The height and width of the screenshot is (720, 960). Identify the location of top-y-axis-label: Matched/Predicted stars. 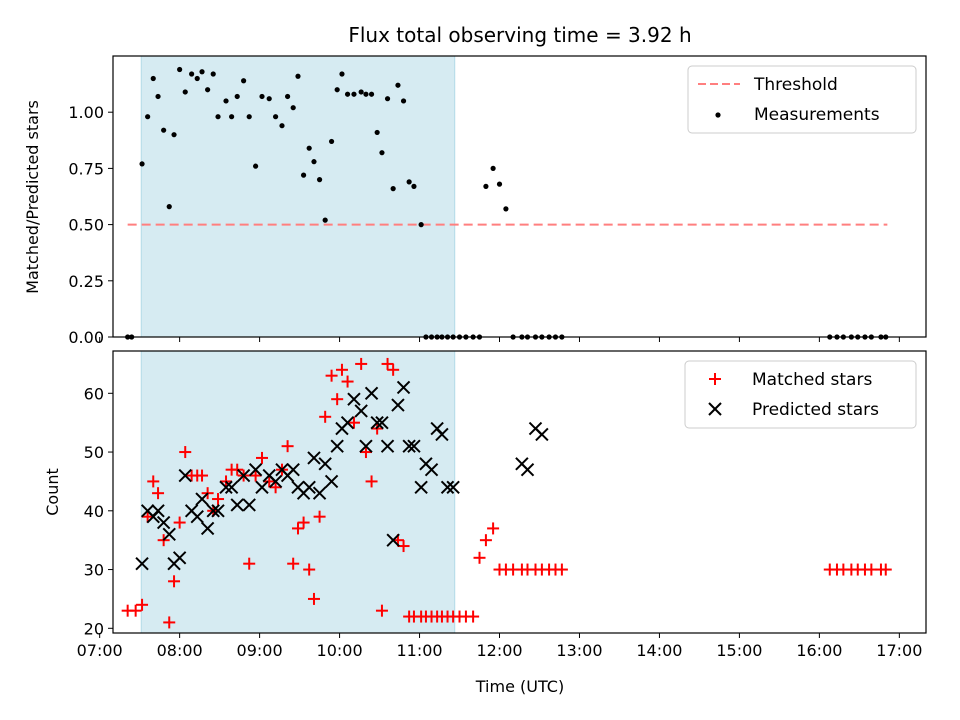
(32, 197).